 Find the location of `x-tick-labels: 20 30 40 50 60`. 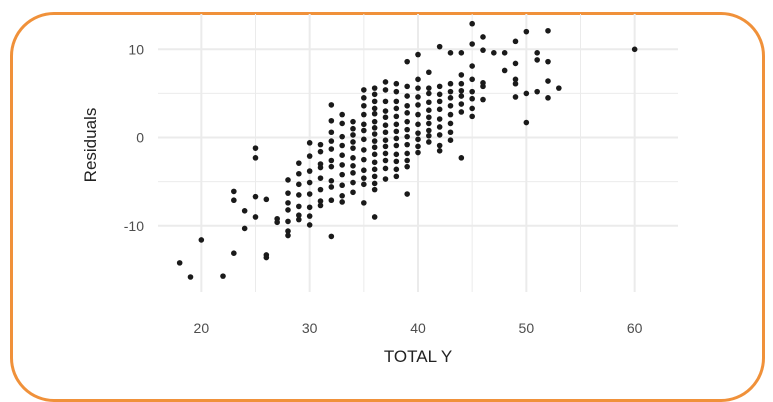

x-tick-labels: 20 30 40 50 60 is located at coordinates (418, 328).